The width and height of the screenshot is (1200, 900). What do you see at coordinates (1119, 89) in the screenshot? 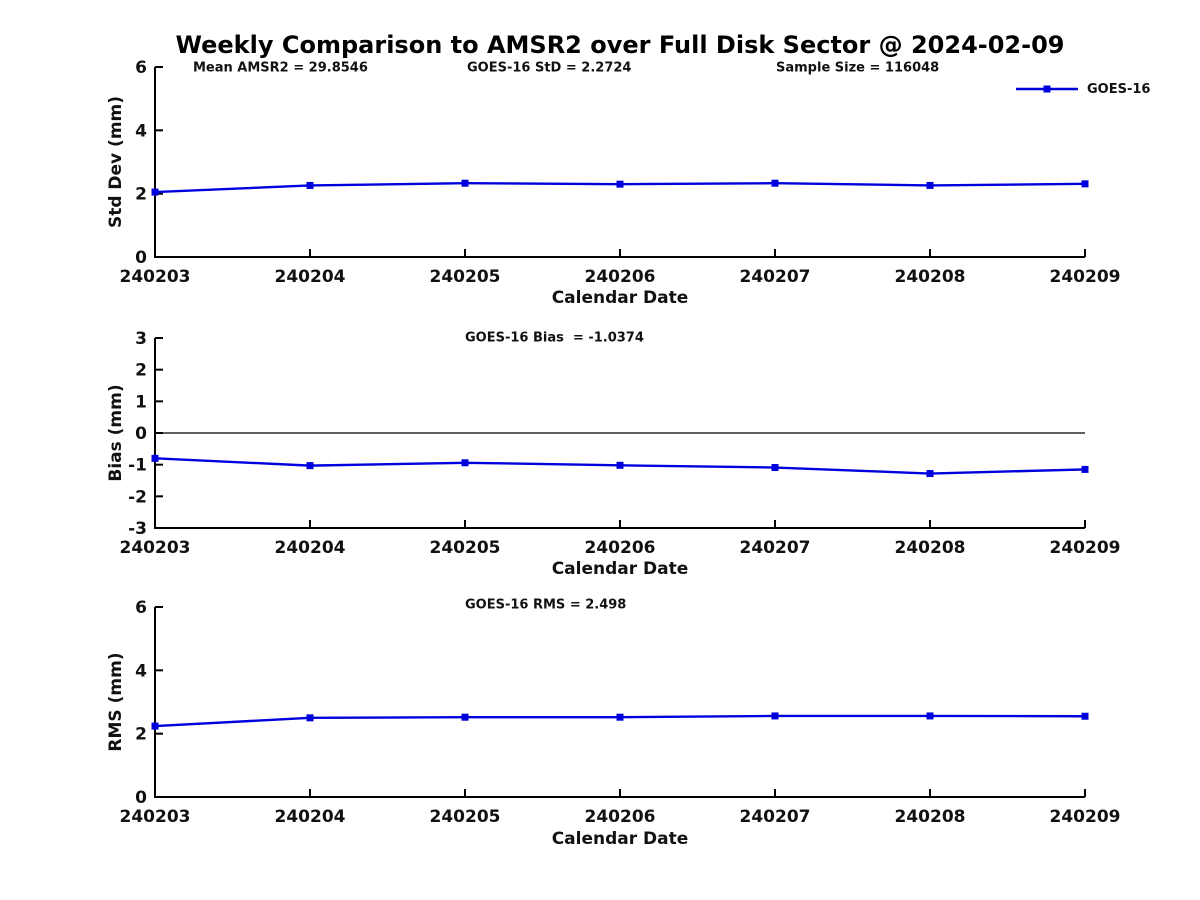
I see `legend-label: GOES-16` at bounding box center [1119, 89].